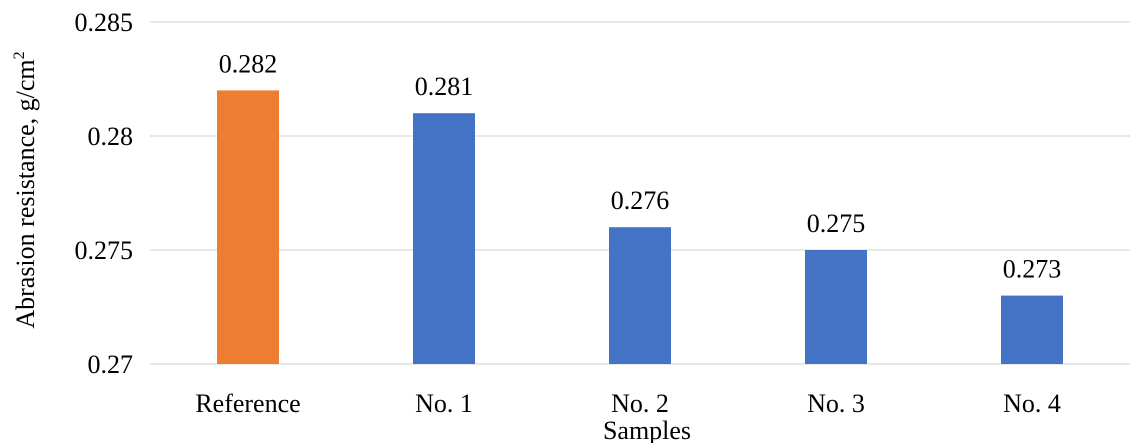 Image resolution: width=1131 pixels, height=443 pixels. Describe the element at coordinates (19, 55) in the screenshot. I see `y-axis-title-superscript: 2` at that location.